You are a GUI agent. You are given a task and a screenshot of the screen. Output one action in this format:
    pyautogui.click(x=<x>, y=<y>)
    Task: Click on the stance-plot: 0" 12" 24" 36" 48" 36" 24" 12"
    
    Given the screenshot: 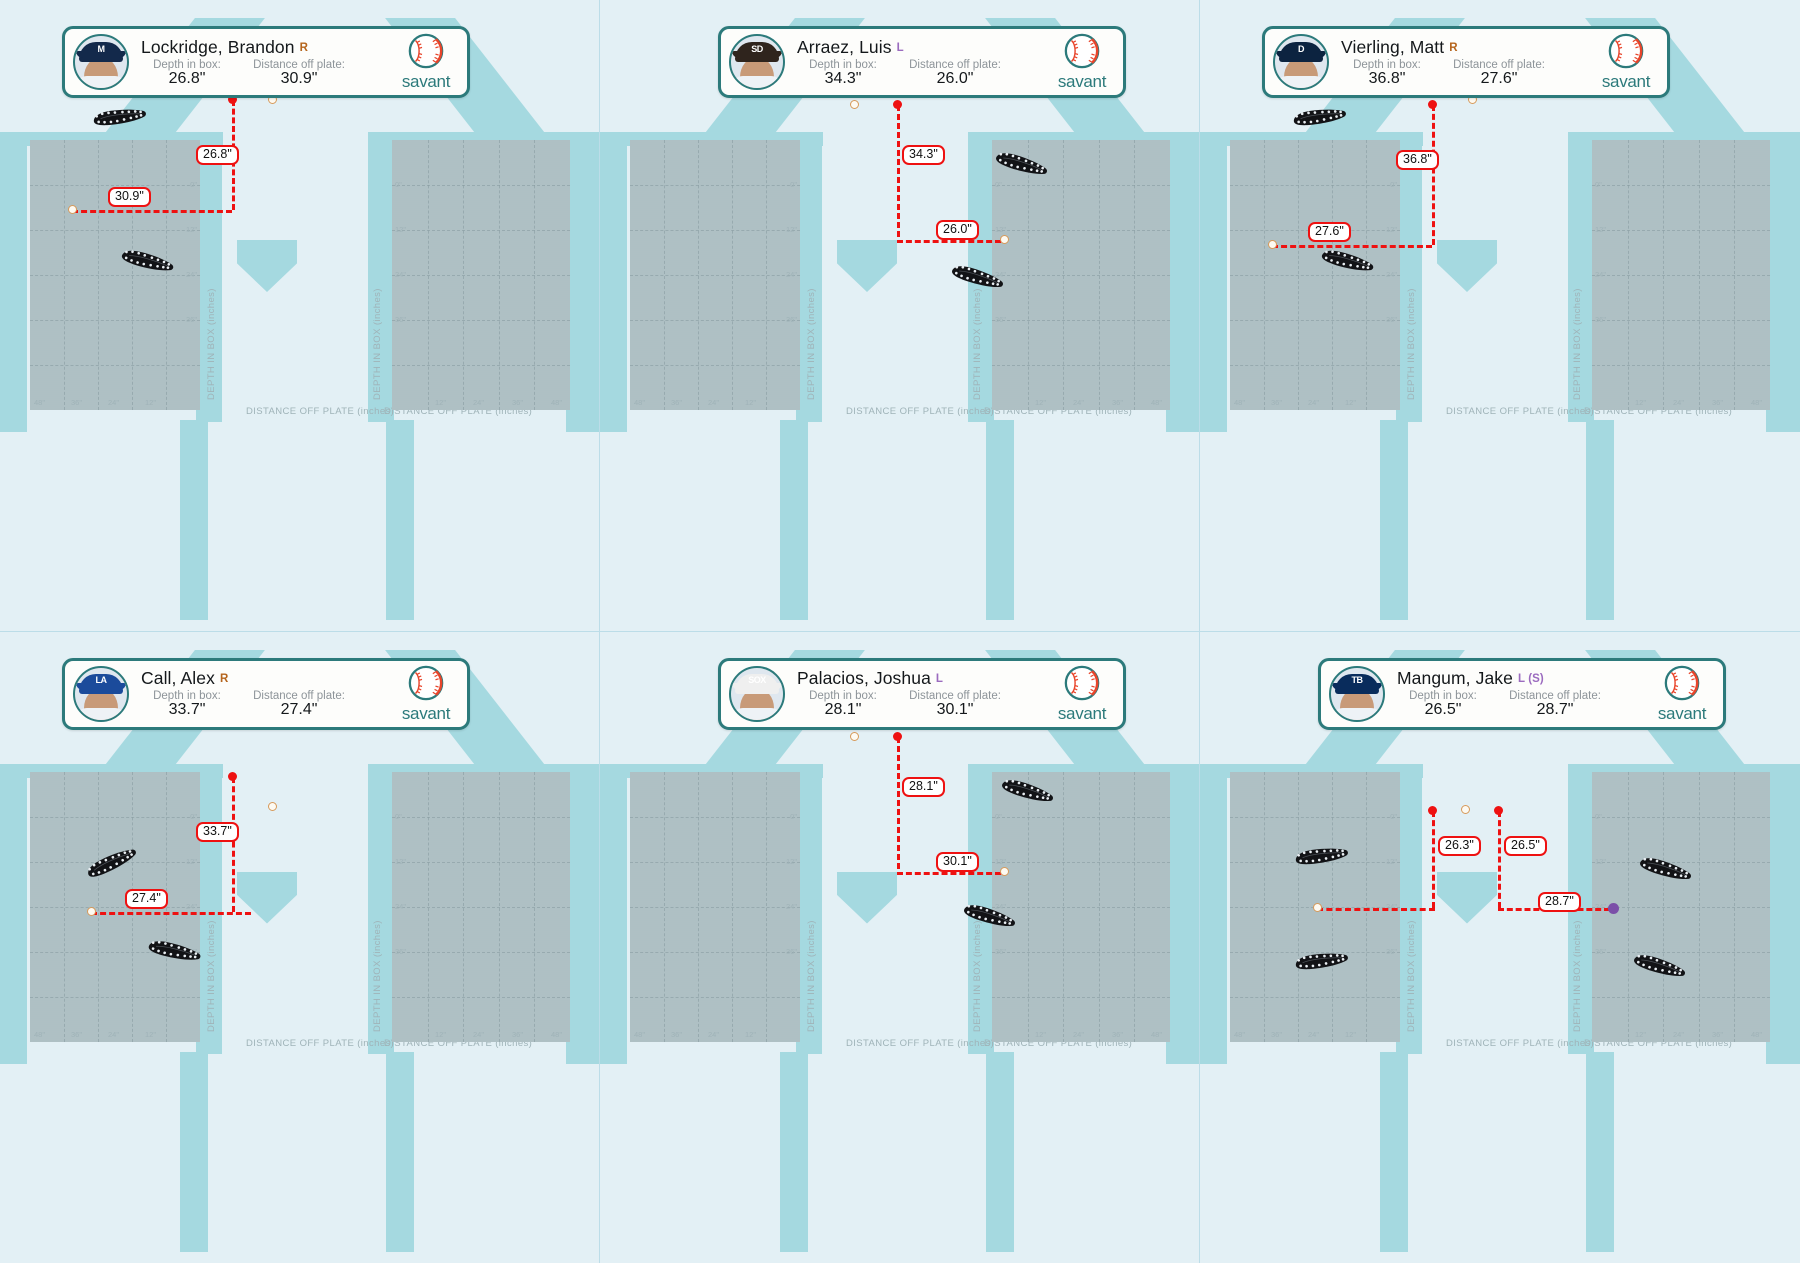 What is the action you would take?
    pyautogui.click(x=115, y=275)
    